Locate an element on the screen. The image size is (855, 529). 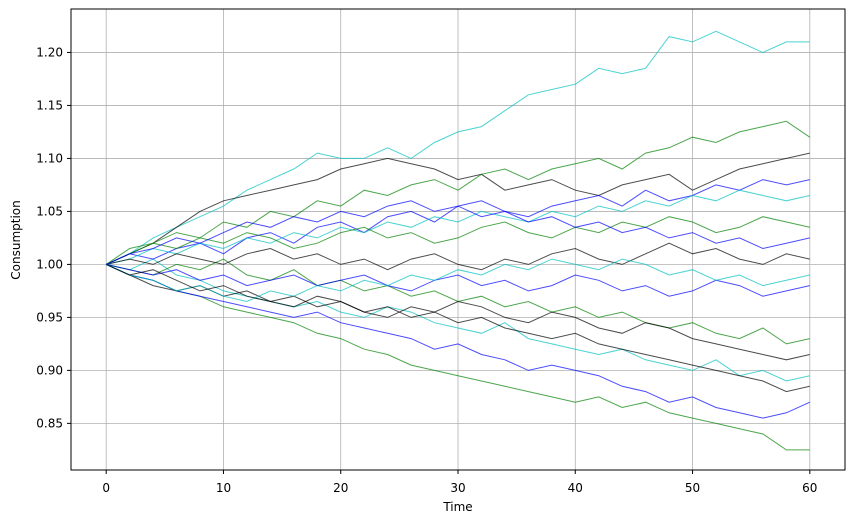
x-tick-label: 0 is located at coordinates (106, 488).